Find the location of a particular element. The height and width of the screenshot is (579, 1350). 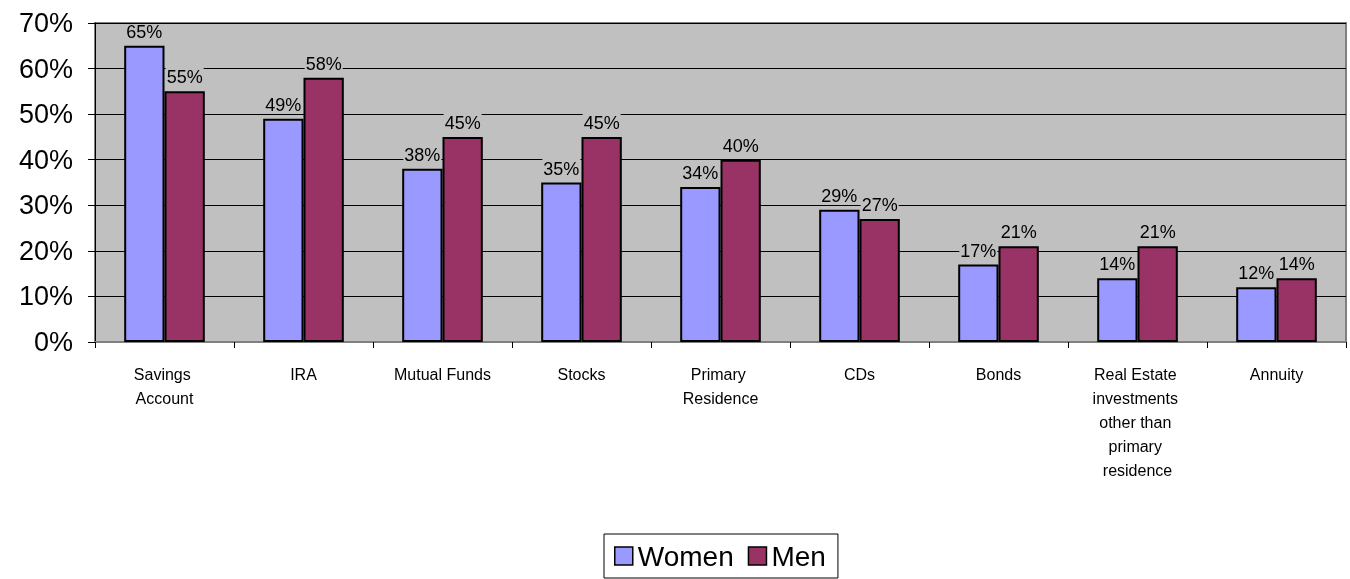

data-label: 34% is located at coordinates (700, 173).